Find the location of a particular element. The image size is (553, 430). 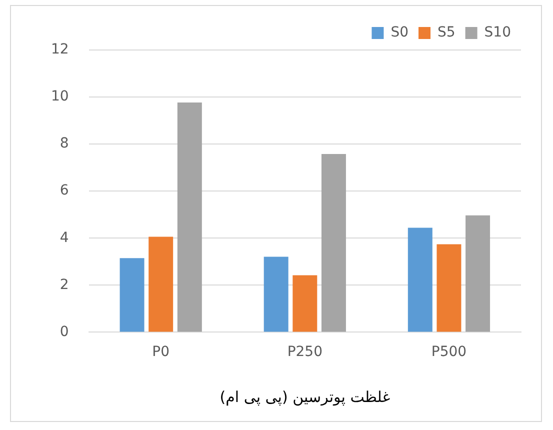

x-tick-label: P0 is located at coordinates (161, 352).